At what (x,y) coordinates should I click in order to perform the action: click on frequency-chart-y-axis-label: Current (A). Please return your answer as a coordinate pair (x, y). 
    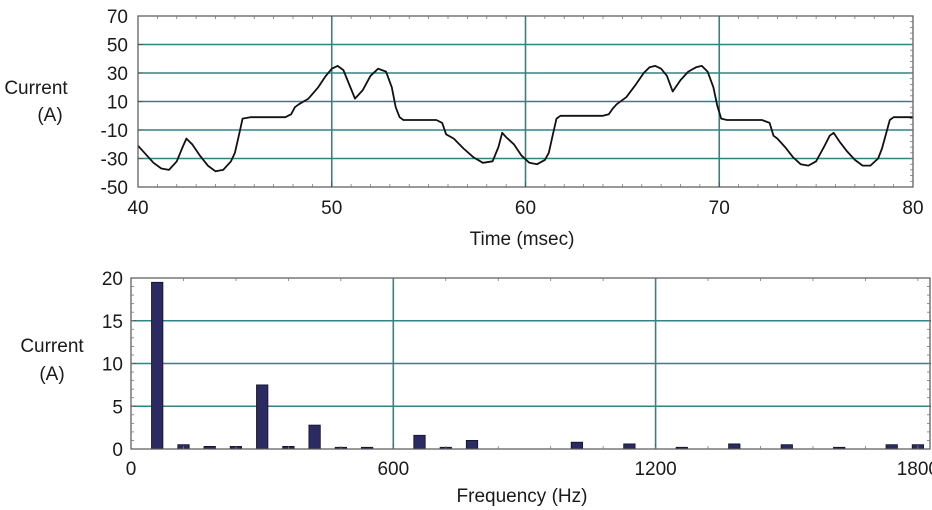
    Looking at the image, I should click on (52, 360).